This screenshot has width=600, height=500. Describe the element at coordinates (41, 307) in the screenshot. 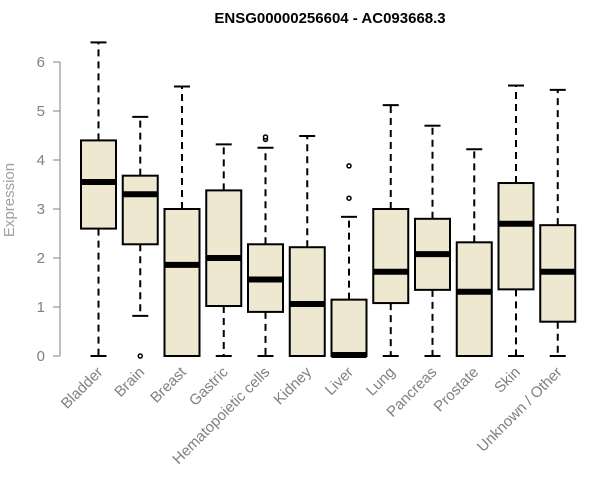

I see `y-tick-label: 1` at that location.